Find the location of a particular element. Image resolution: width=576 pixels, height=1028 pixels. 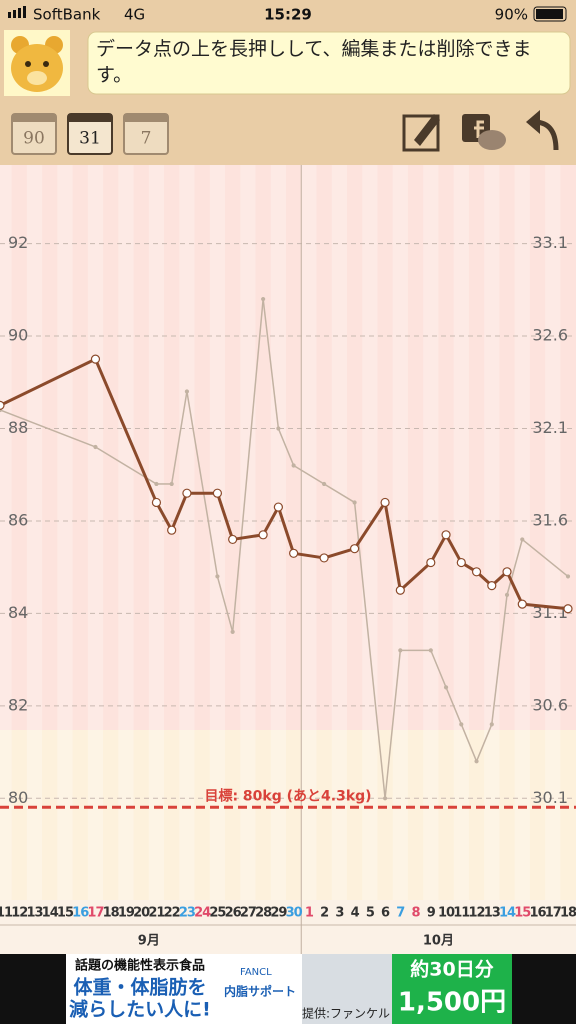

x-tick-label: 9 is located at coordinates (431, 913).